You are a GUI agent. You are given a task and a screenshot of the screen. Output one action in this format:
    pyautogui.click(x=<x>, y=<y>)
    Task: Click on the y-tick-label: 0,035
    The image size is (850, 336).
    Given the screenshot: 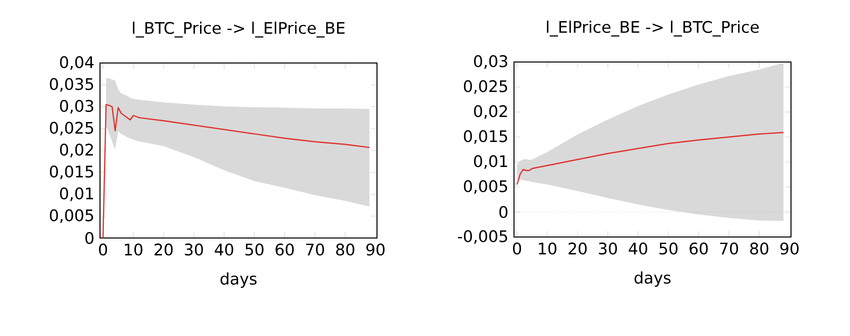 What is the action you would take?
    pyautogui.click(x=72, y=85)
    